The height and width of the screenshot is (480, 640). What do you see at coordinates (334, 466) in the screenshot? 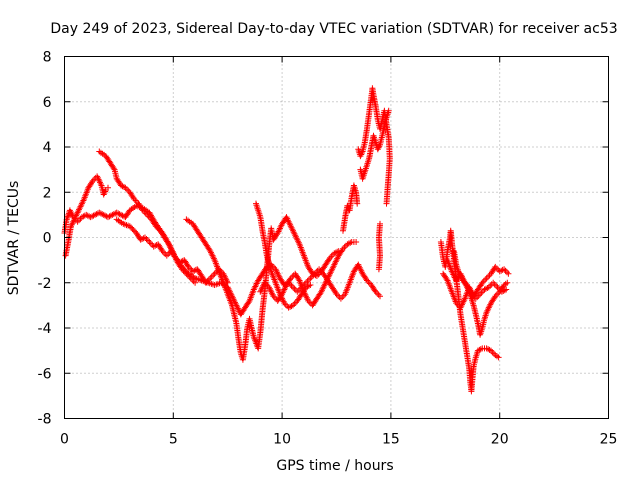
I see `x-axis-label: GPS time / hours` at bounding box center [334, 466].